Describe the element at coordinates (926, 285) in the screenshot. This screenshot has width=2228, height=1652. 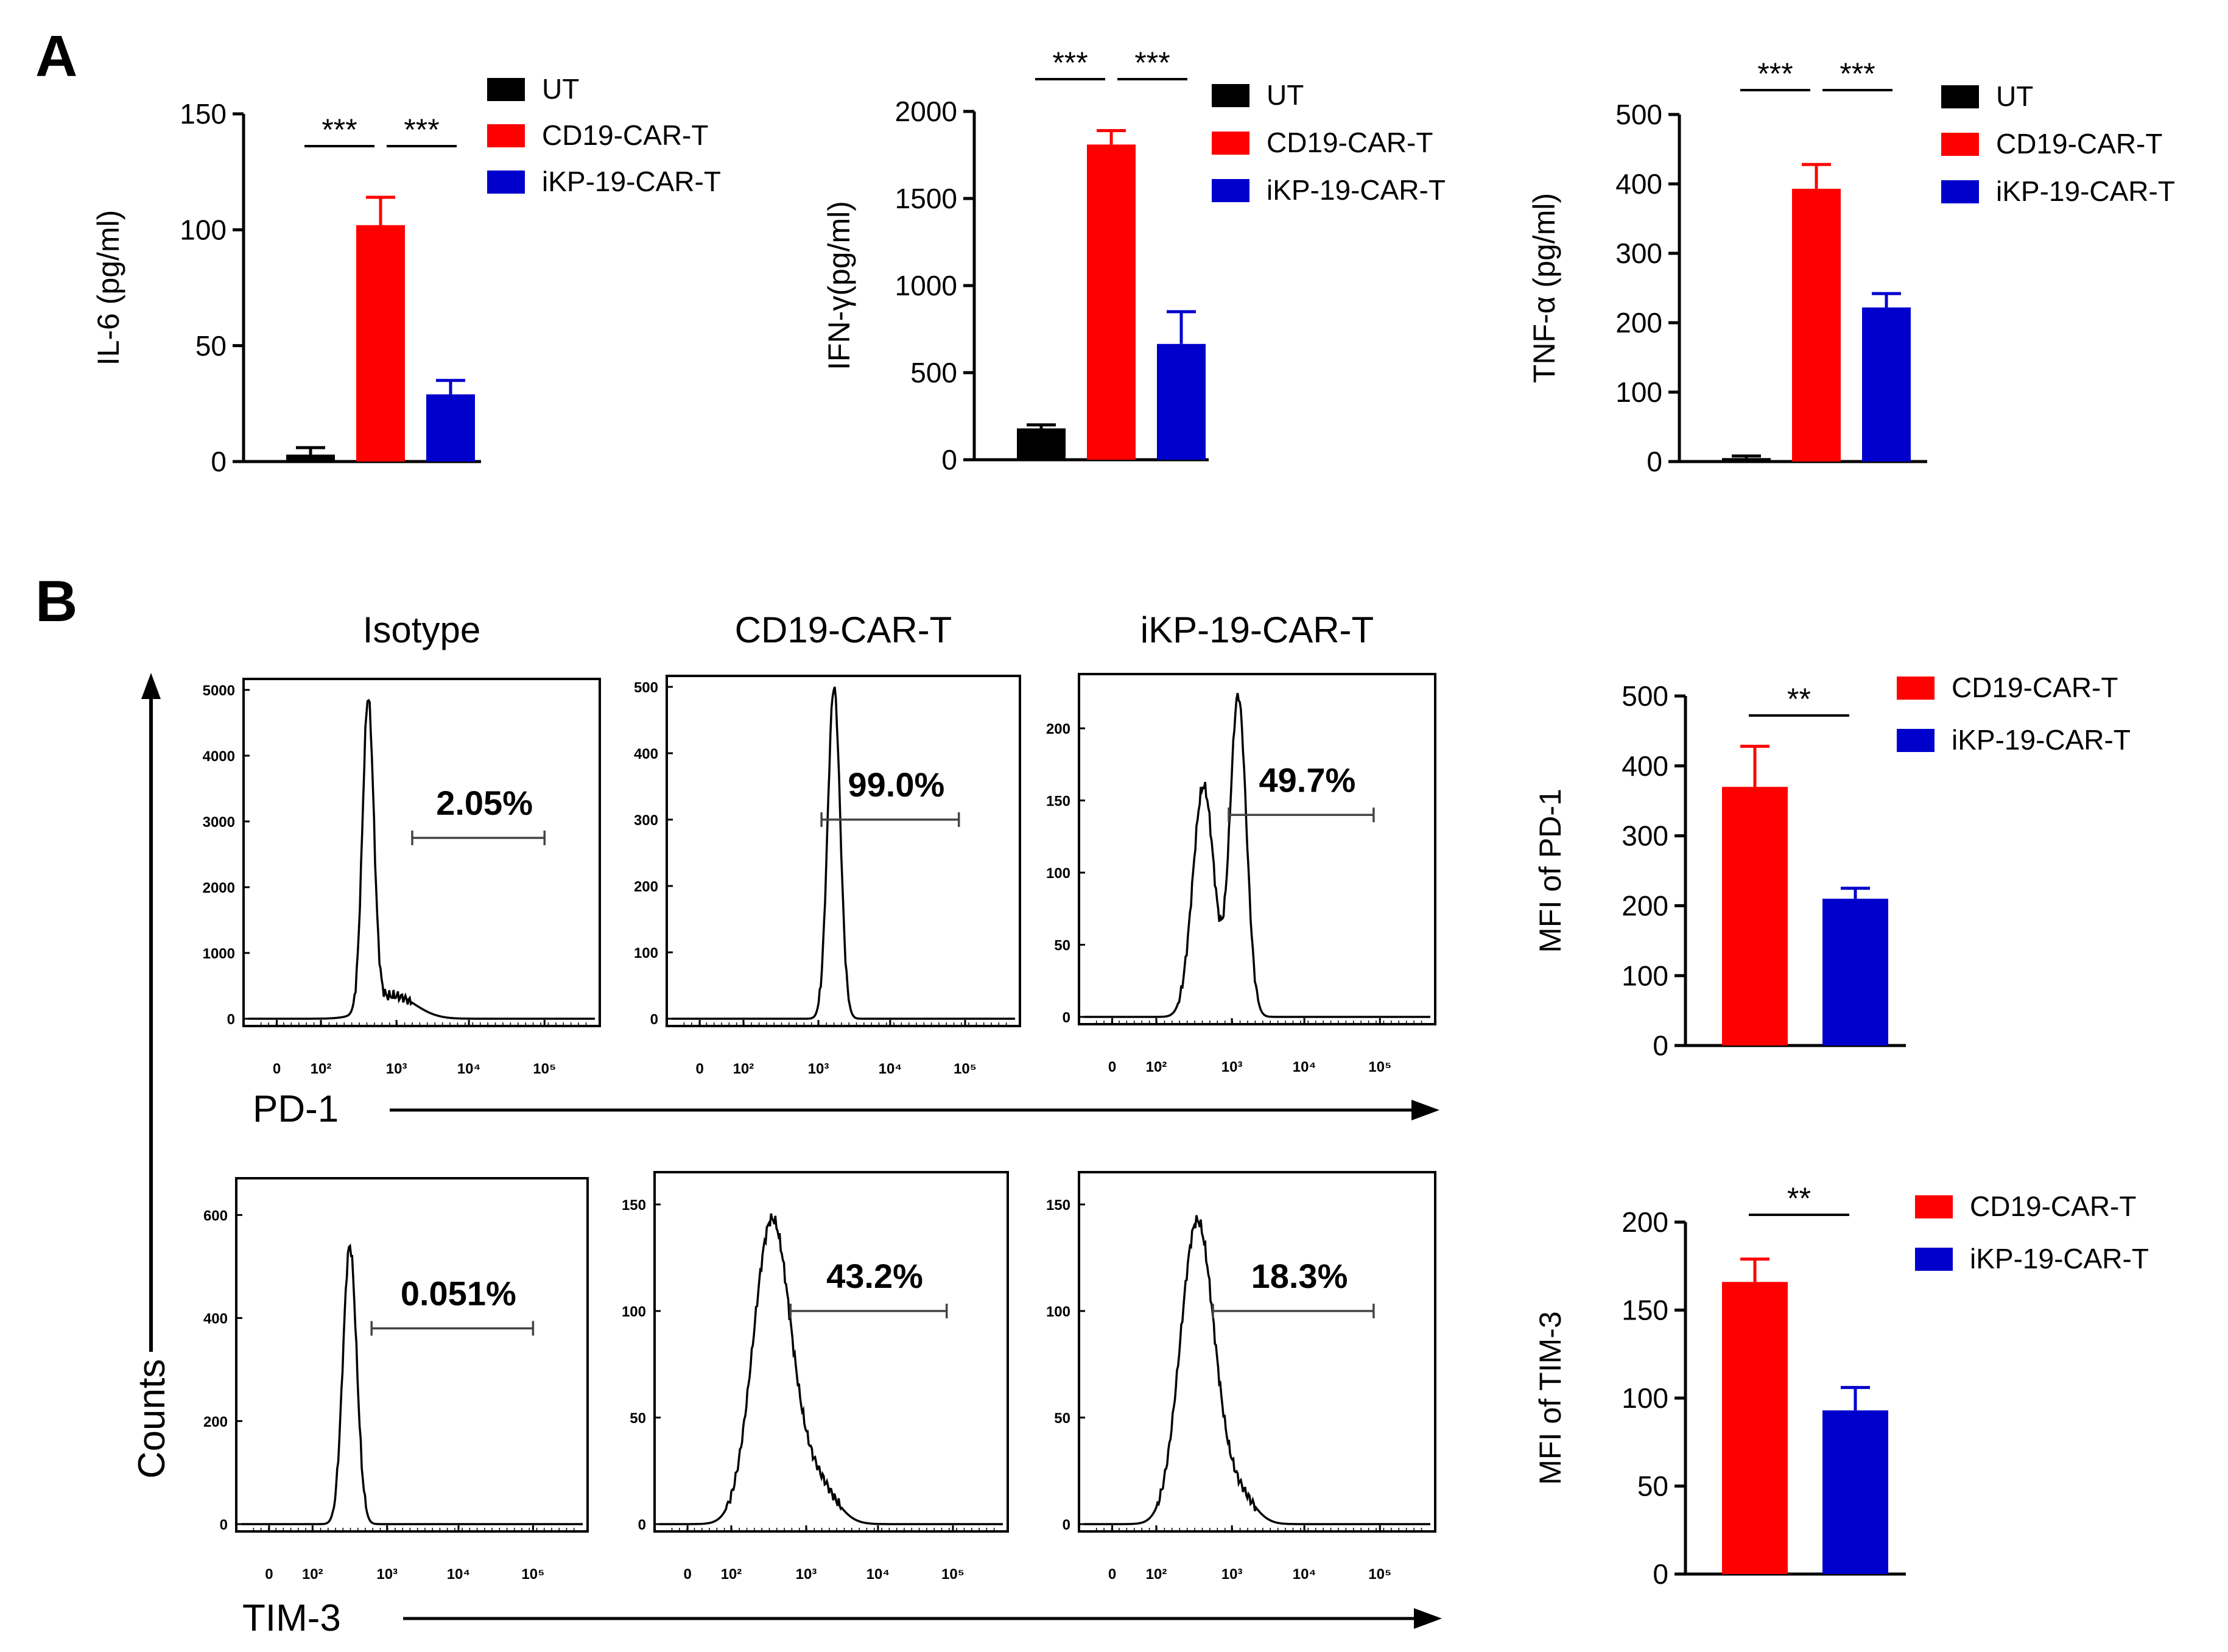
I see `y-tick-label: 1000` at that location.